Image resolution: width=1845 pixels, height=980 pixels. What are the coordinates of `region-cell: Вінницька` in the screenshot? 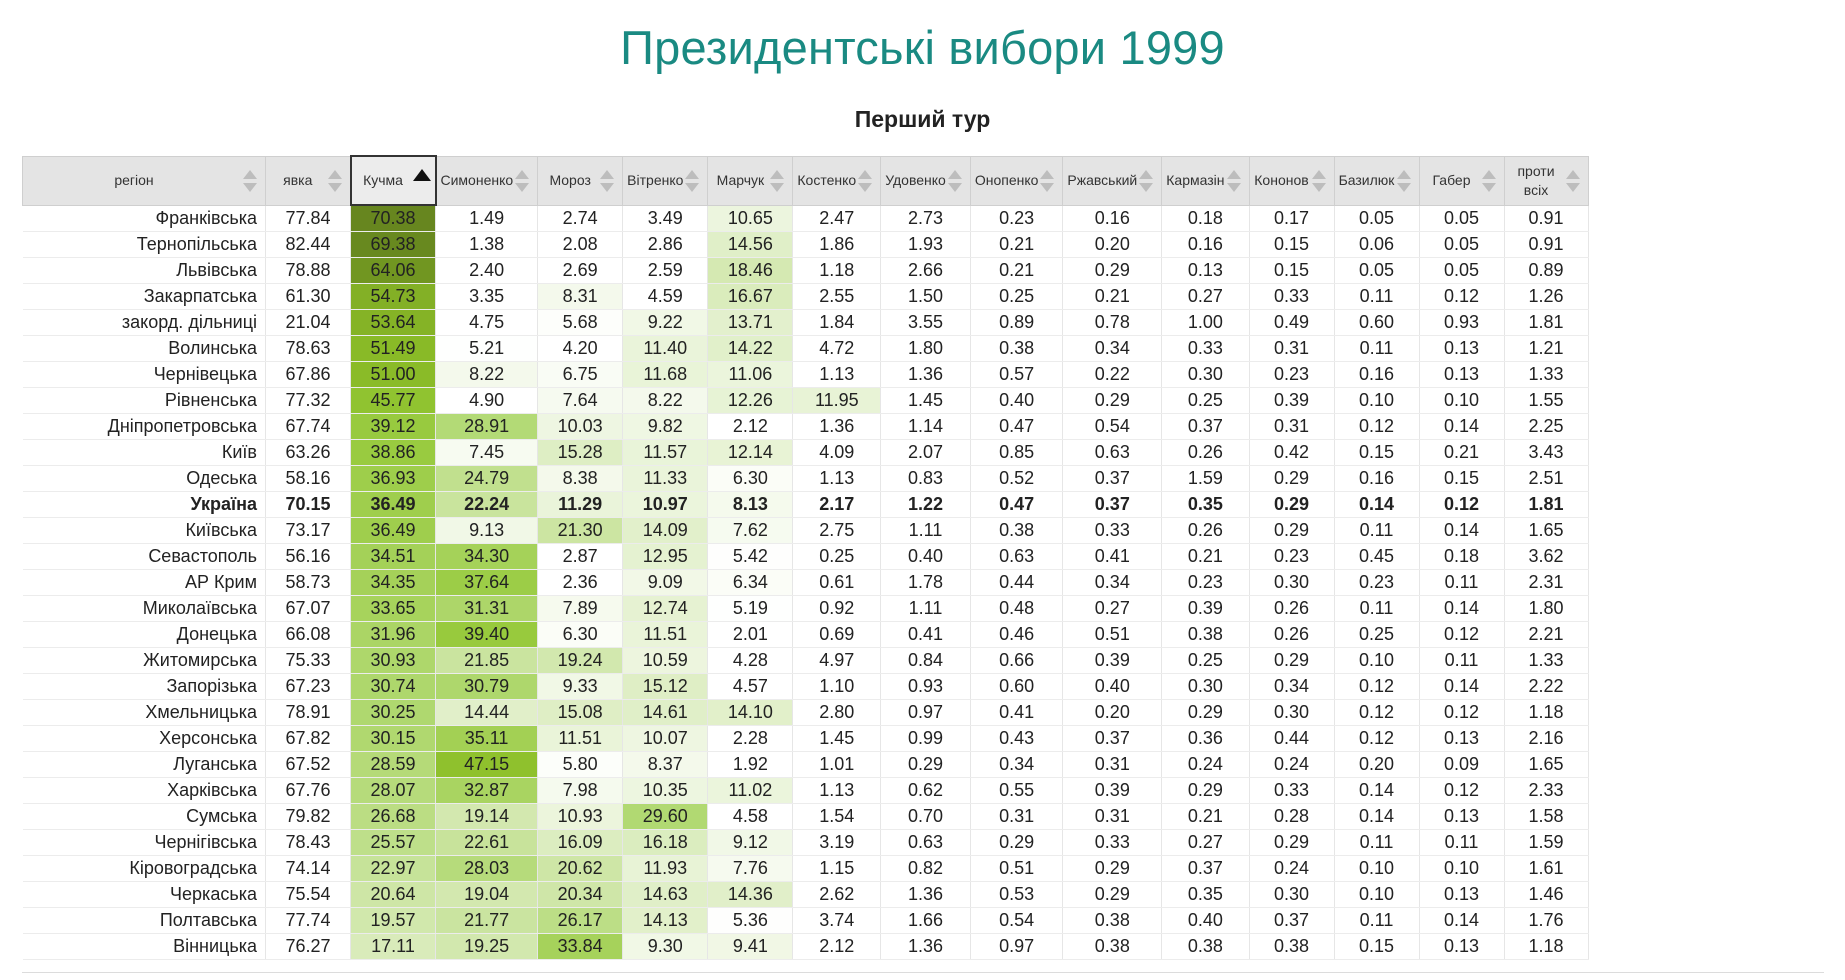 It's located at (144, 946).